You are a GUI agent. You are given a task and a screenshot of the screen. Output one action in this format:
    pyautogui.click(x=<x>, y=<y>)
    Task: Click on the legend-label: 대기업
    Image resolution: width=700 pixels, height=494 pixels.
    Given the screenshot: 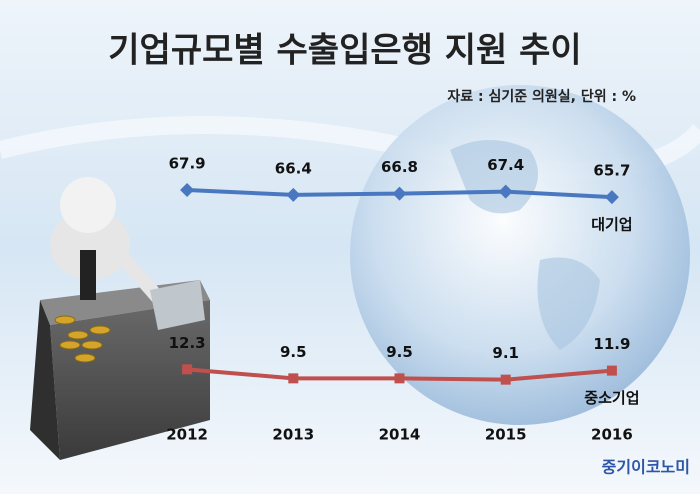 What is the action you would take?
    pyautogui.click(x=611, y=225)
    